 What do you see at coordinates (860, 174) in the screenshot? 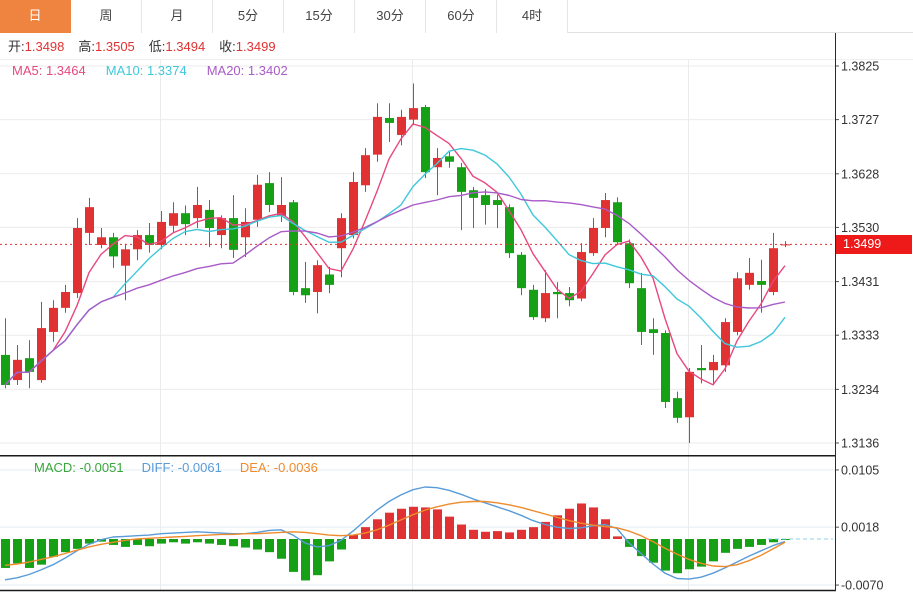
I see `price-axis-label: 1.3628` at bounding box center [860, 174].